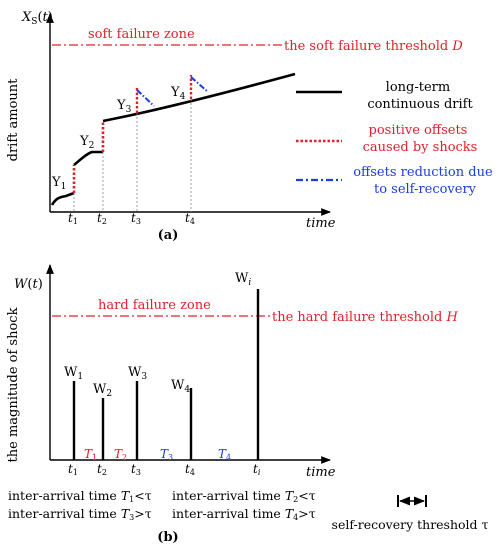  What do you see at coordinates (368, 46) in the screenshot?
I see `soft-threshold-text: the soft failure threshold` at bounding box center [368, 46].